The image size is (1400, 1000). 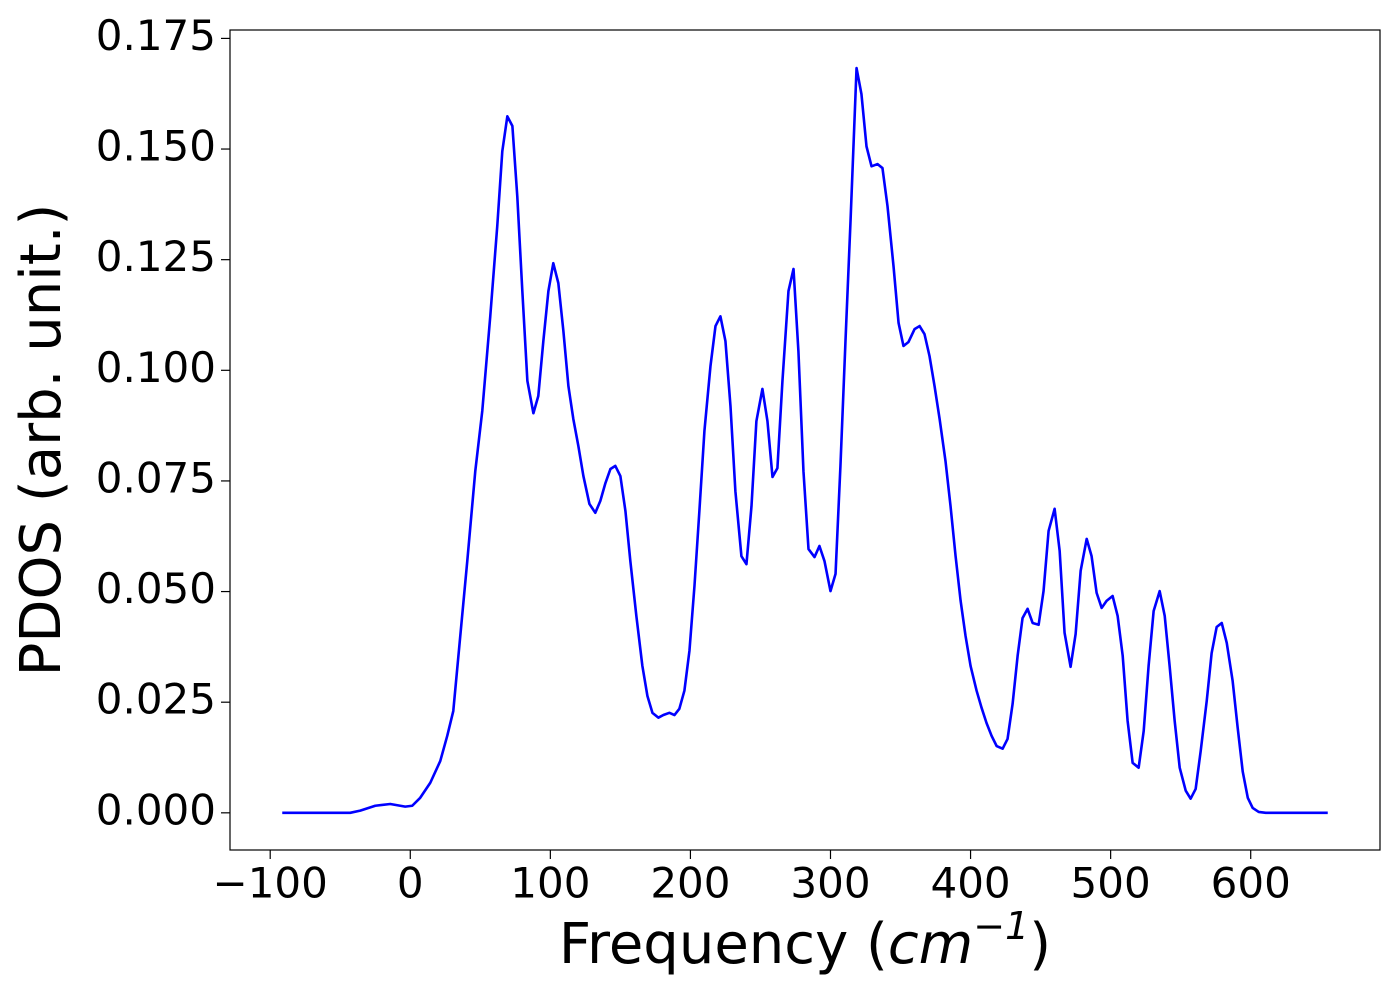 What do you see at coordinates (1001, 926) in the screenshot?
I see `x-label-exponent: −1` at bounding box center [1001, 926].